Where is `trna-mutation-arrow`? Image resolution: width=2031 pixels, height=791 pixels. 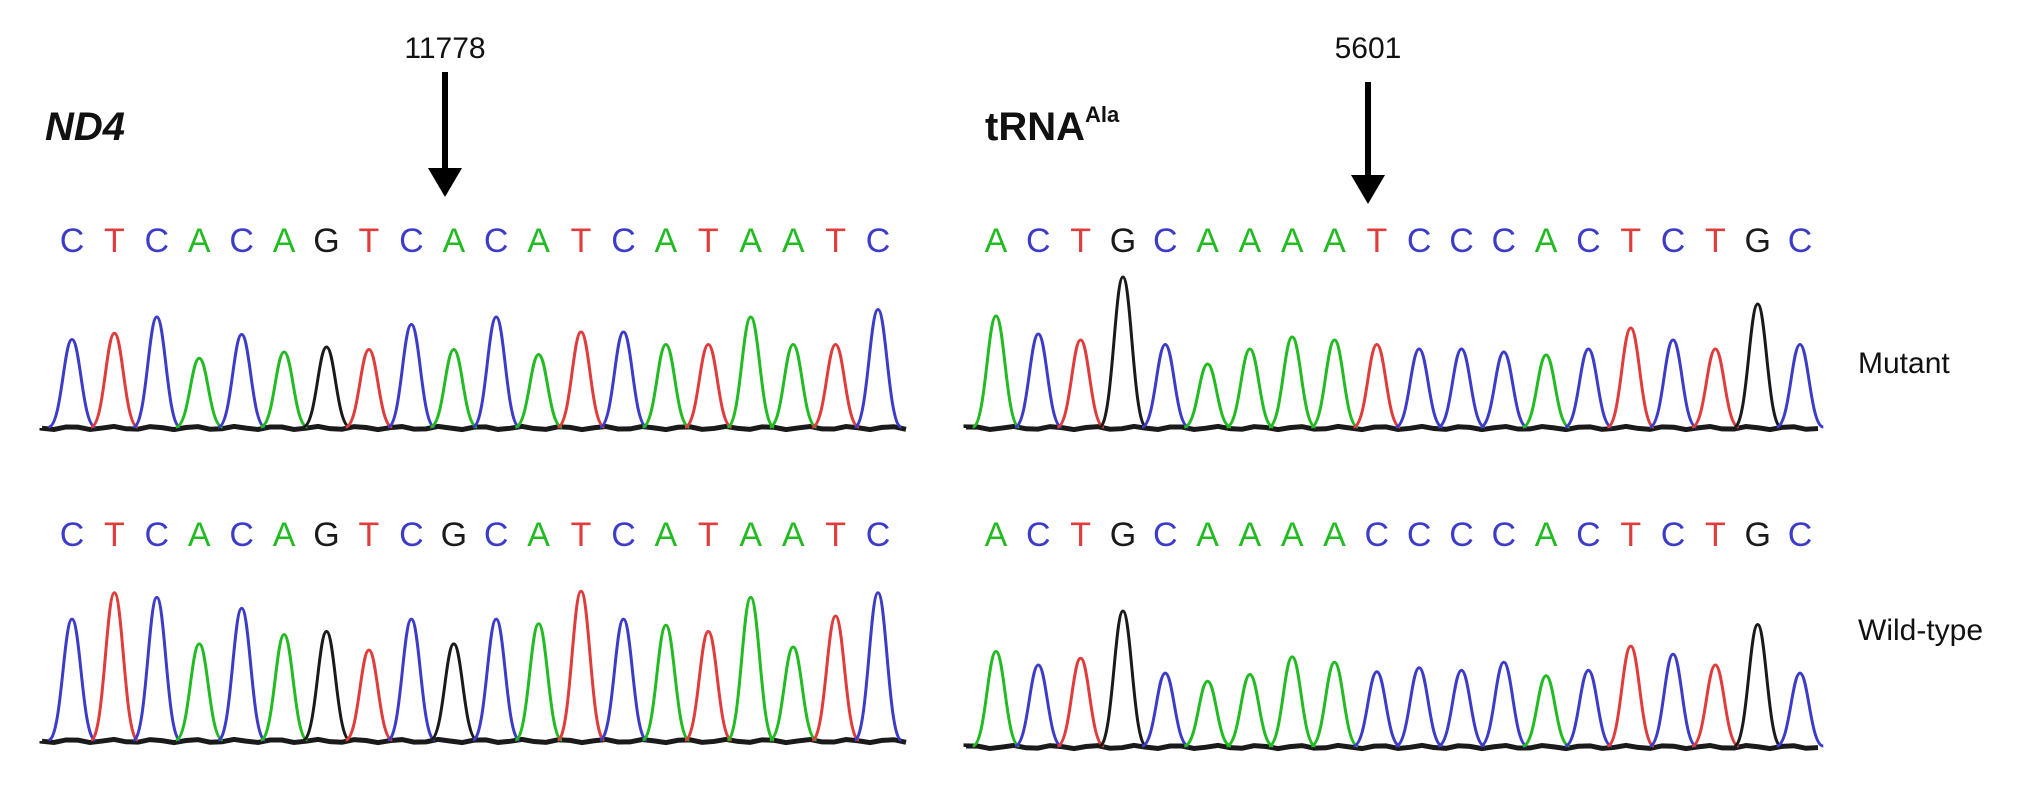 trna-mutation-arrow is located at coordinates (1368, 143).